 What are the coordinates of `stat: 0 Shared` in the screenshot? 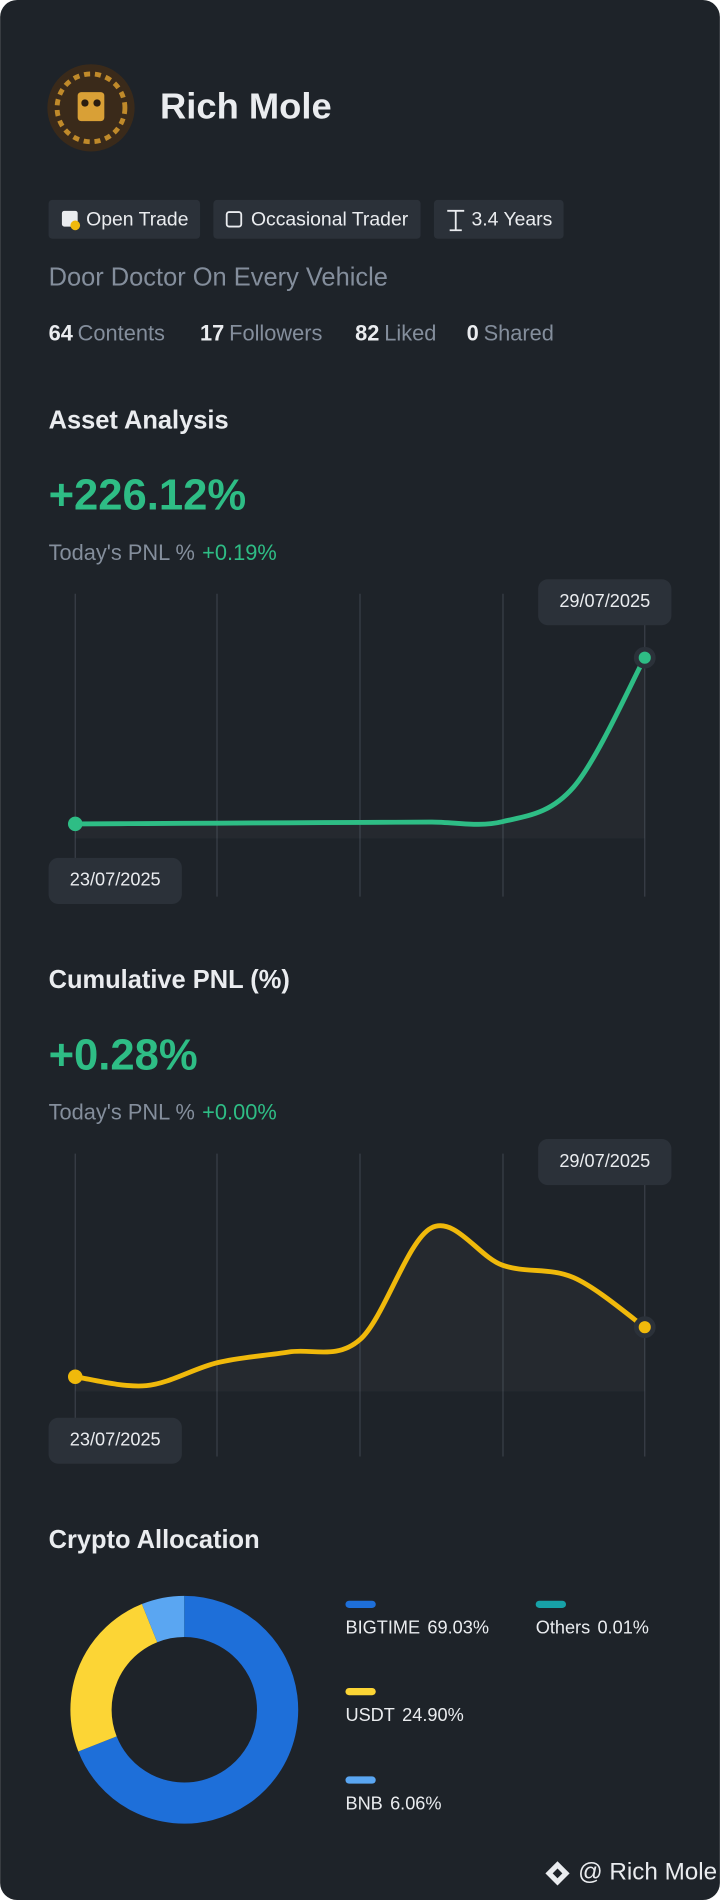 It's located at (510, 332).